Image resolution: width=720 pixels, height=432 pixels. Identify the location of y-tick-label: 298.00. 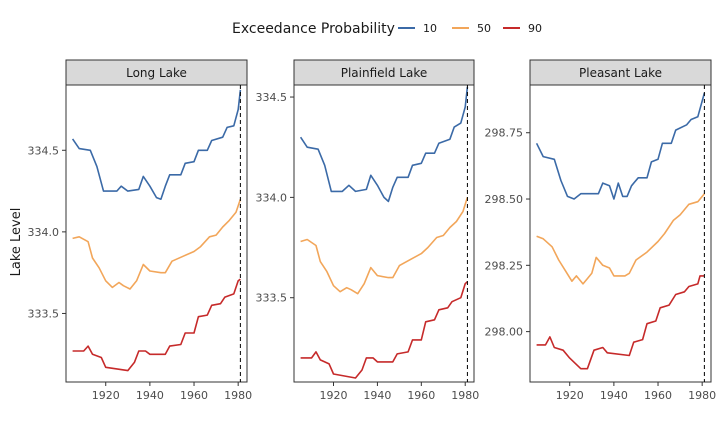
(504, 332).